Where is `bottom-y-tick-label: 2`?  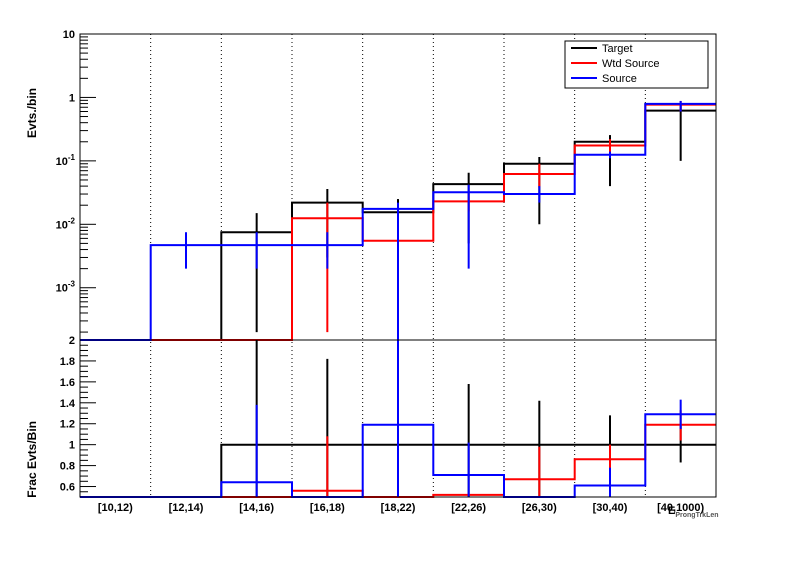 bottom-y-tick-label: 2 is located at coordinates (72, 341).